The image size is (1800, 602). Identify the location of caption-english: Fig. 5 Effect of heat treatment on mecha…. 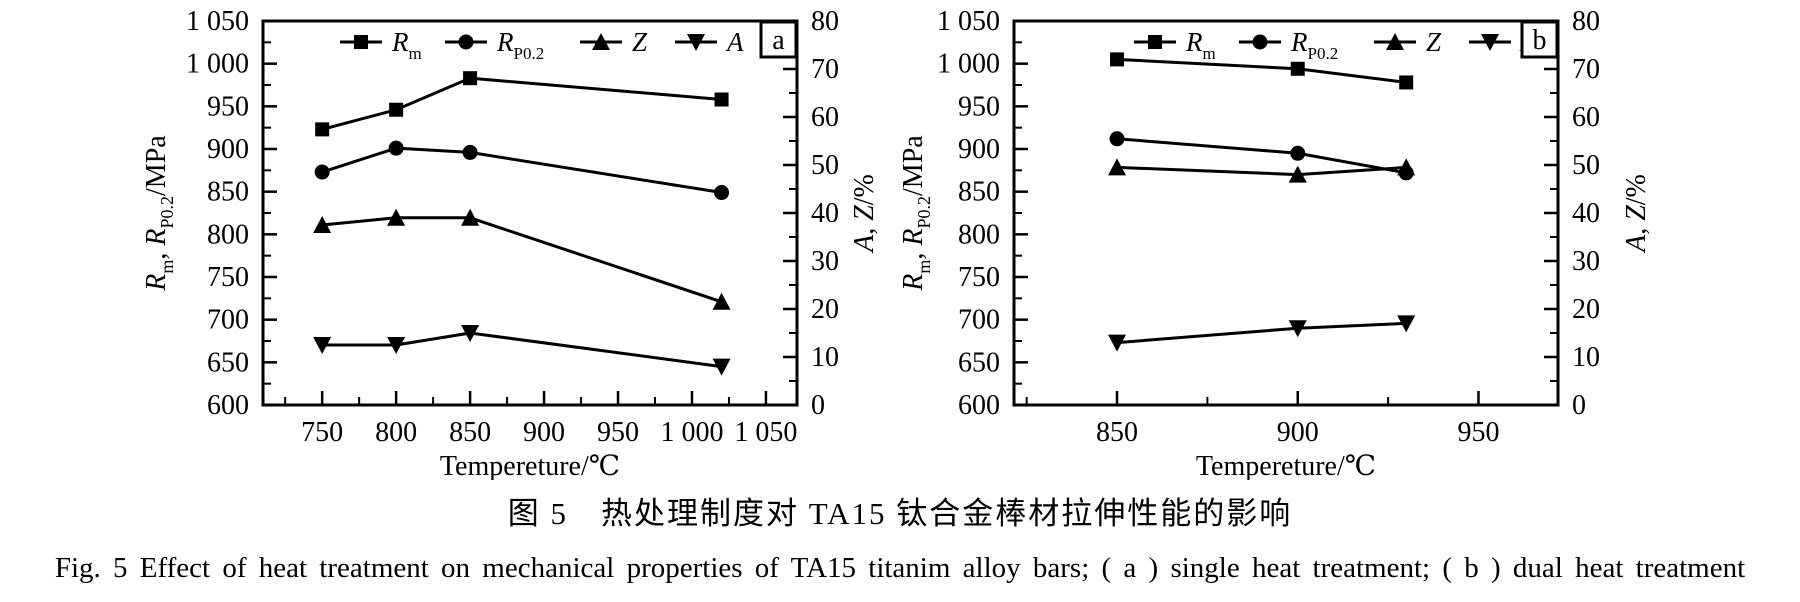
(900, 568).